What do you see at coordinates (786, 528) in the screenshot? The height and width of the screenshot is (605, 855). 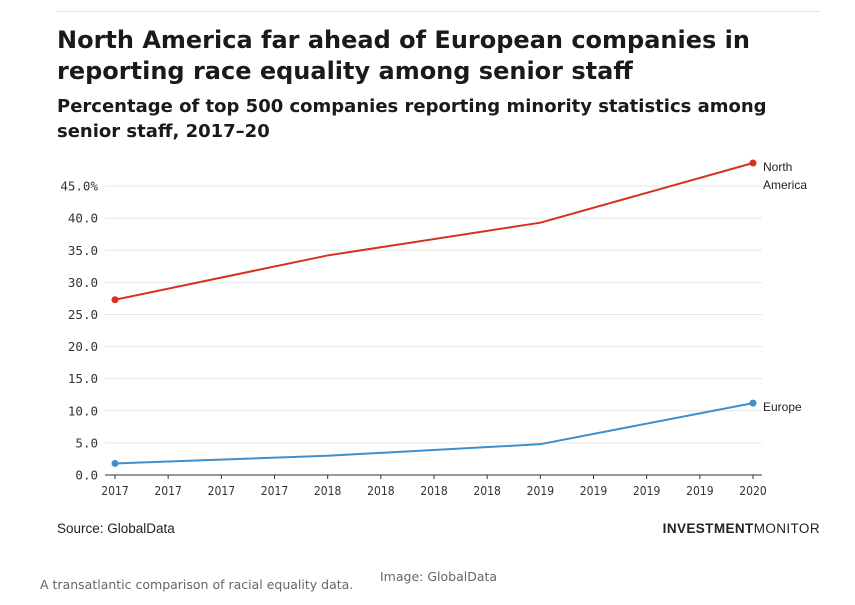 I see `brand-light: MONITOR` at bounding box center [786, 528].